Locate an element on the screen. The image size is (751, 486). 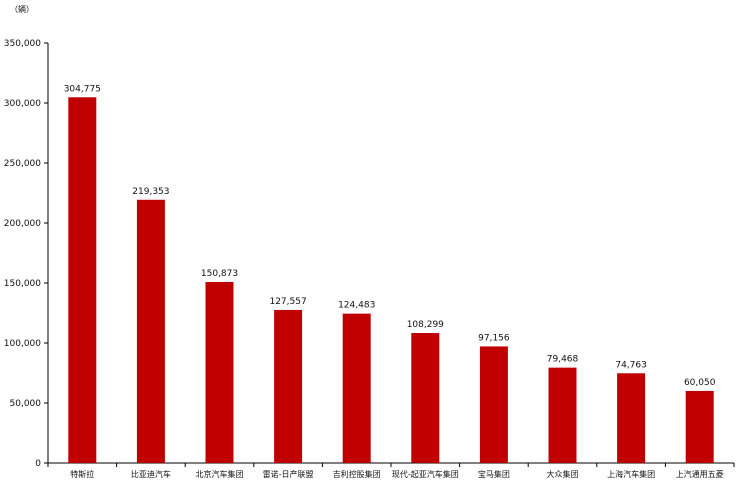
y-tick-label: 200,000 is located at coordinates (22, 224).